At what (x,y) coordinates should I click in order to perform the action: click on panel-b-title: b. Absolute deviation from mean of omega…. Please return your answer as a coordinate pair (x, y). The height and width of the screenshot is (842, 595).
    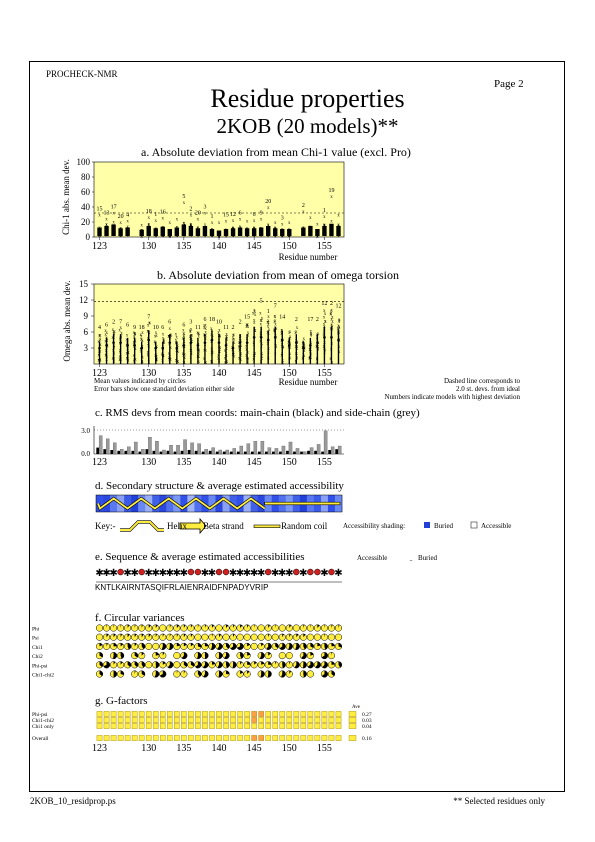
    Looking at the image, I should click on (278, 275).